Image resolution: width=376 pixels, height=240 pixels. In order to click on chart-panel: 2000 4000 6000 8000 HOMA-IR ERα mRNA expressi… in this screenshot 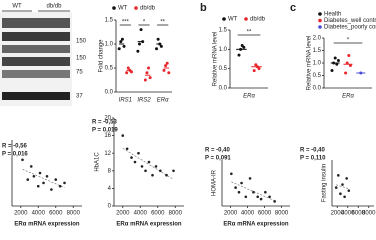, I will do `click(247, 188)`.